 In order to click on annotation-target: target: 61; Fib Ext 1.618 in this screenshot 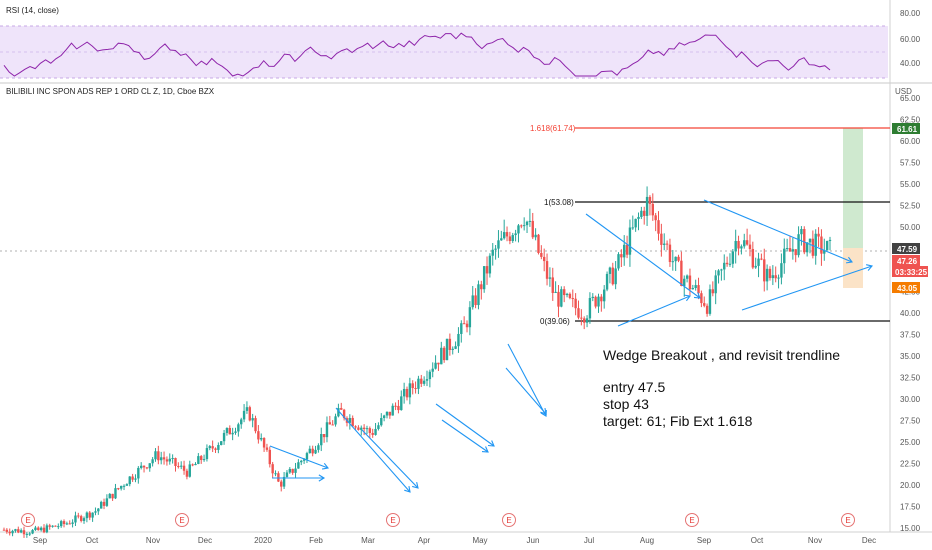, I will do `click(678, 421)`.